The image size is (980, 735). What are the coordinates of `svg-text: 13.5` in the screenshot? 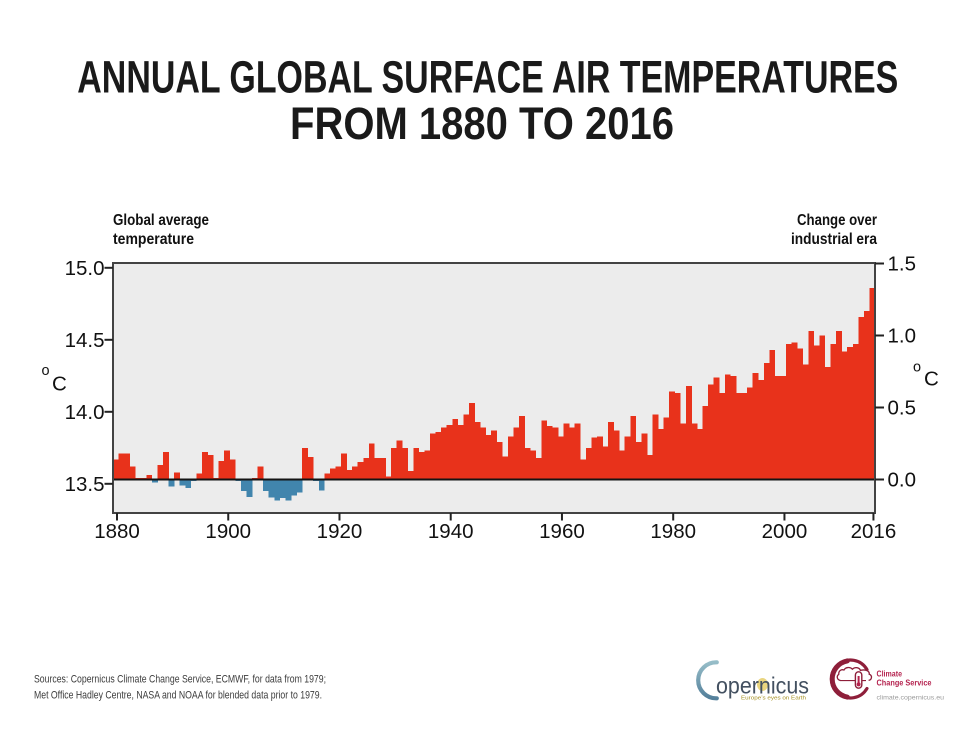 It's located at (85, 484).